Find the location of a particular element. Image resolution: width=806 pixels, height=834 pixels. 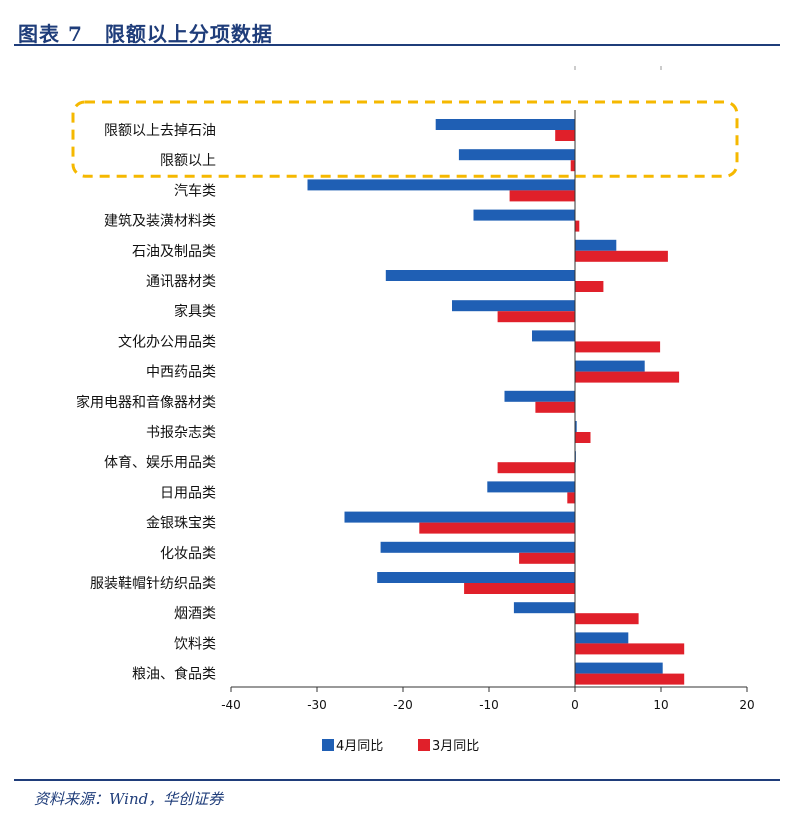

category-label: 汽车类 is located at coordinates (195, 190).